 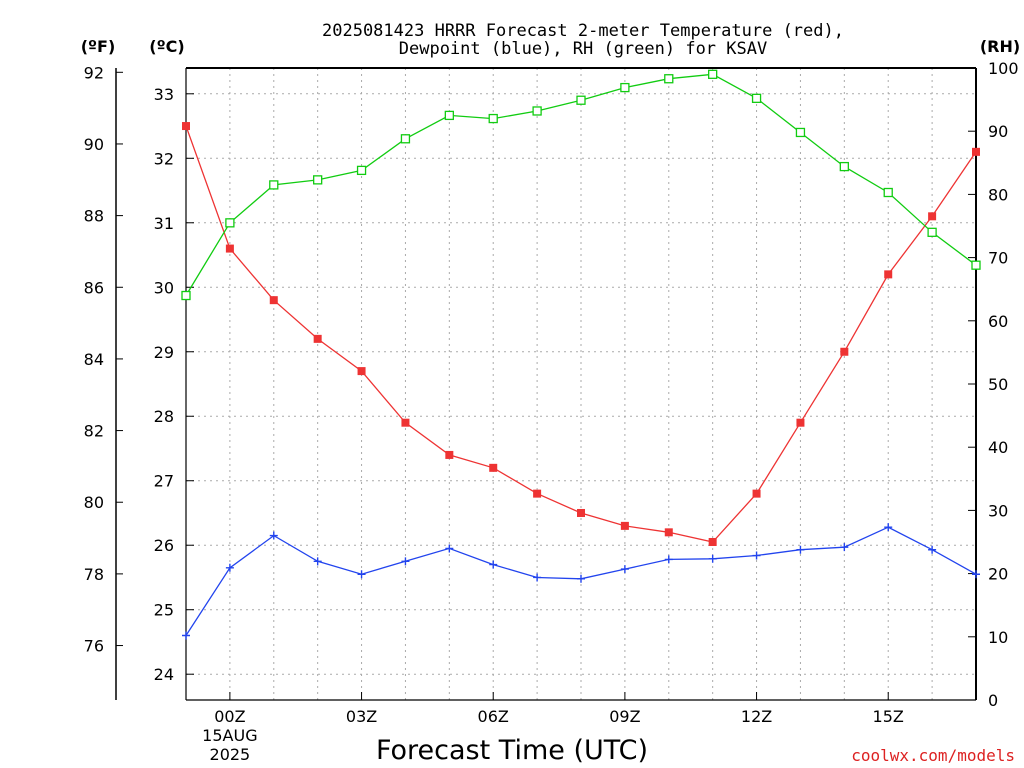 What do you see at coordinates (998, 258) in the screenshot?
I see `rh-tick-label: 70` at bounding box center [998, 258].